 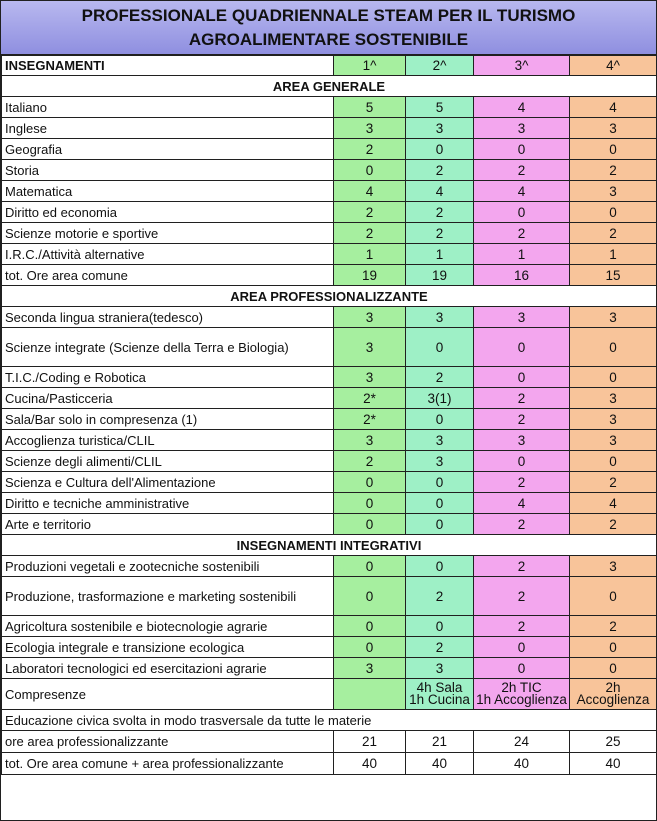 I want to click on subject-name: Inglese, so click(x=167, y=128).